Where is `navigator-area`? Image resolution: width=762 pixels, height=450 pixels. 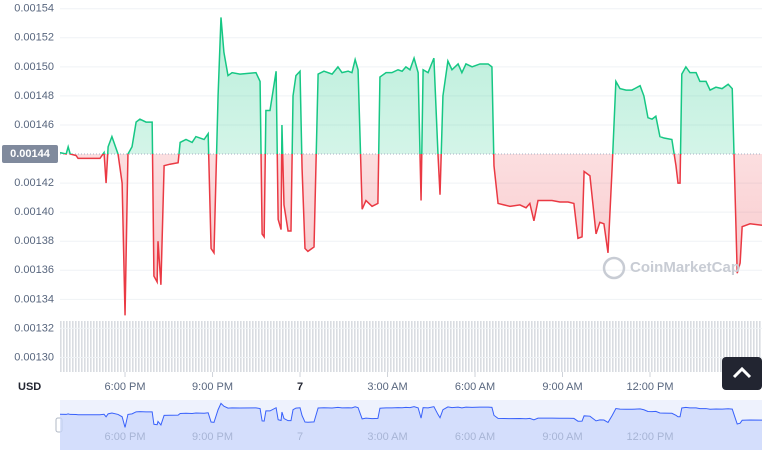 navigator-area is located at coordinates (411, 426).